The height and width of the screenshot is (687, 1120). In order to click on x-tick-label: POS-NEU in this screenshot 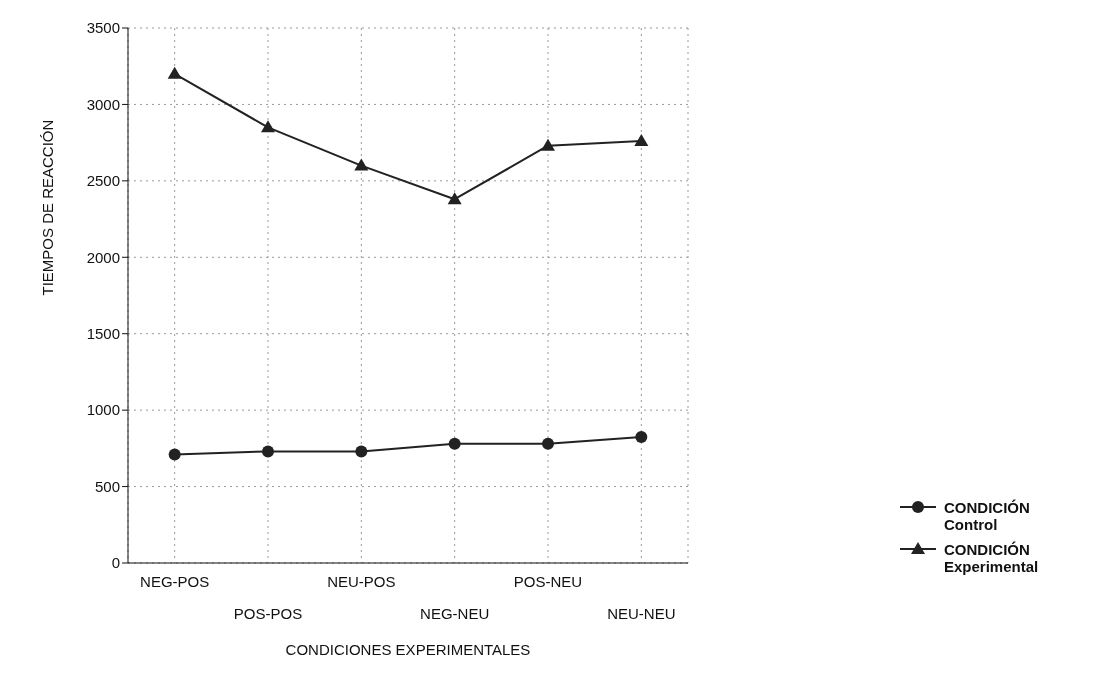, I will do `click(548, 581)`.